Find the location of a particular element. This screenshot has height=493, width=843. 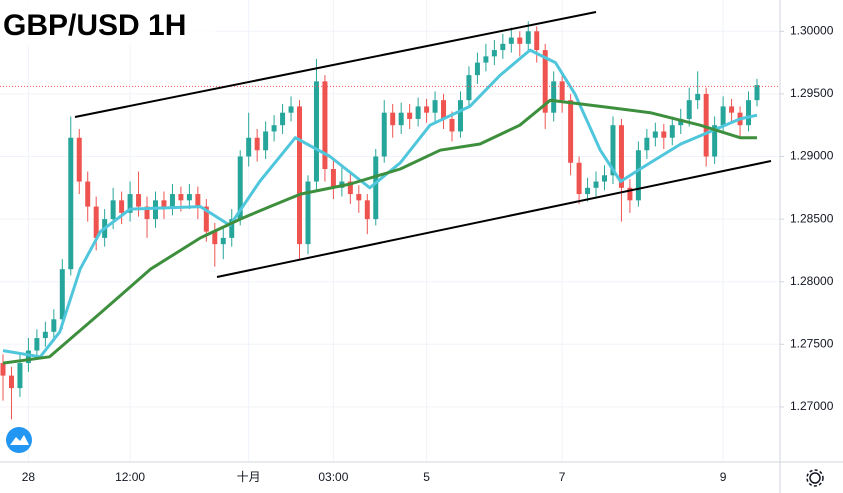

chart-title: GBP/USD 1H is located at coordinates (94, 25).